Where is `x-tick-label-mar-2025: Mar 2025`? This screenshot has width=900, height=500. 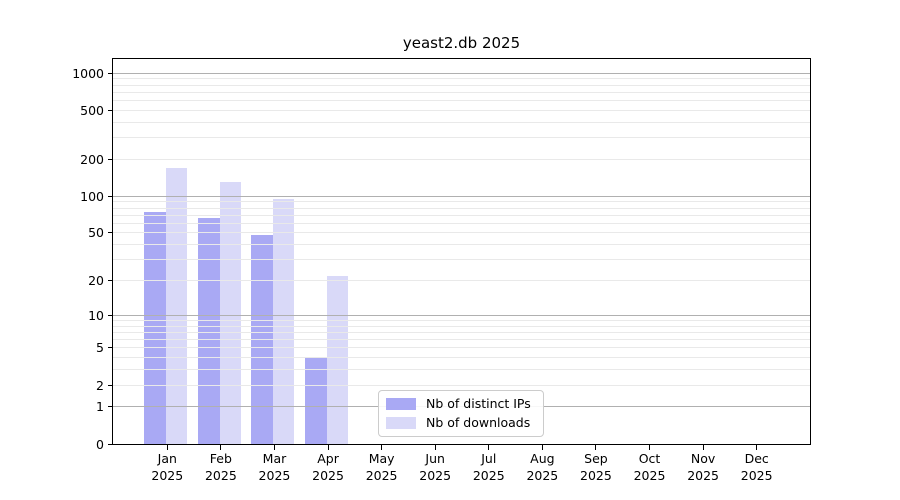
x-tick-label-mar-2025: Mar 2025 is located at coordinates (274, 467).